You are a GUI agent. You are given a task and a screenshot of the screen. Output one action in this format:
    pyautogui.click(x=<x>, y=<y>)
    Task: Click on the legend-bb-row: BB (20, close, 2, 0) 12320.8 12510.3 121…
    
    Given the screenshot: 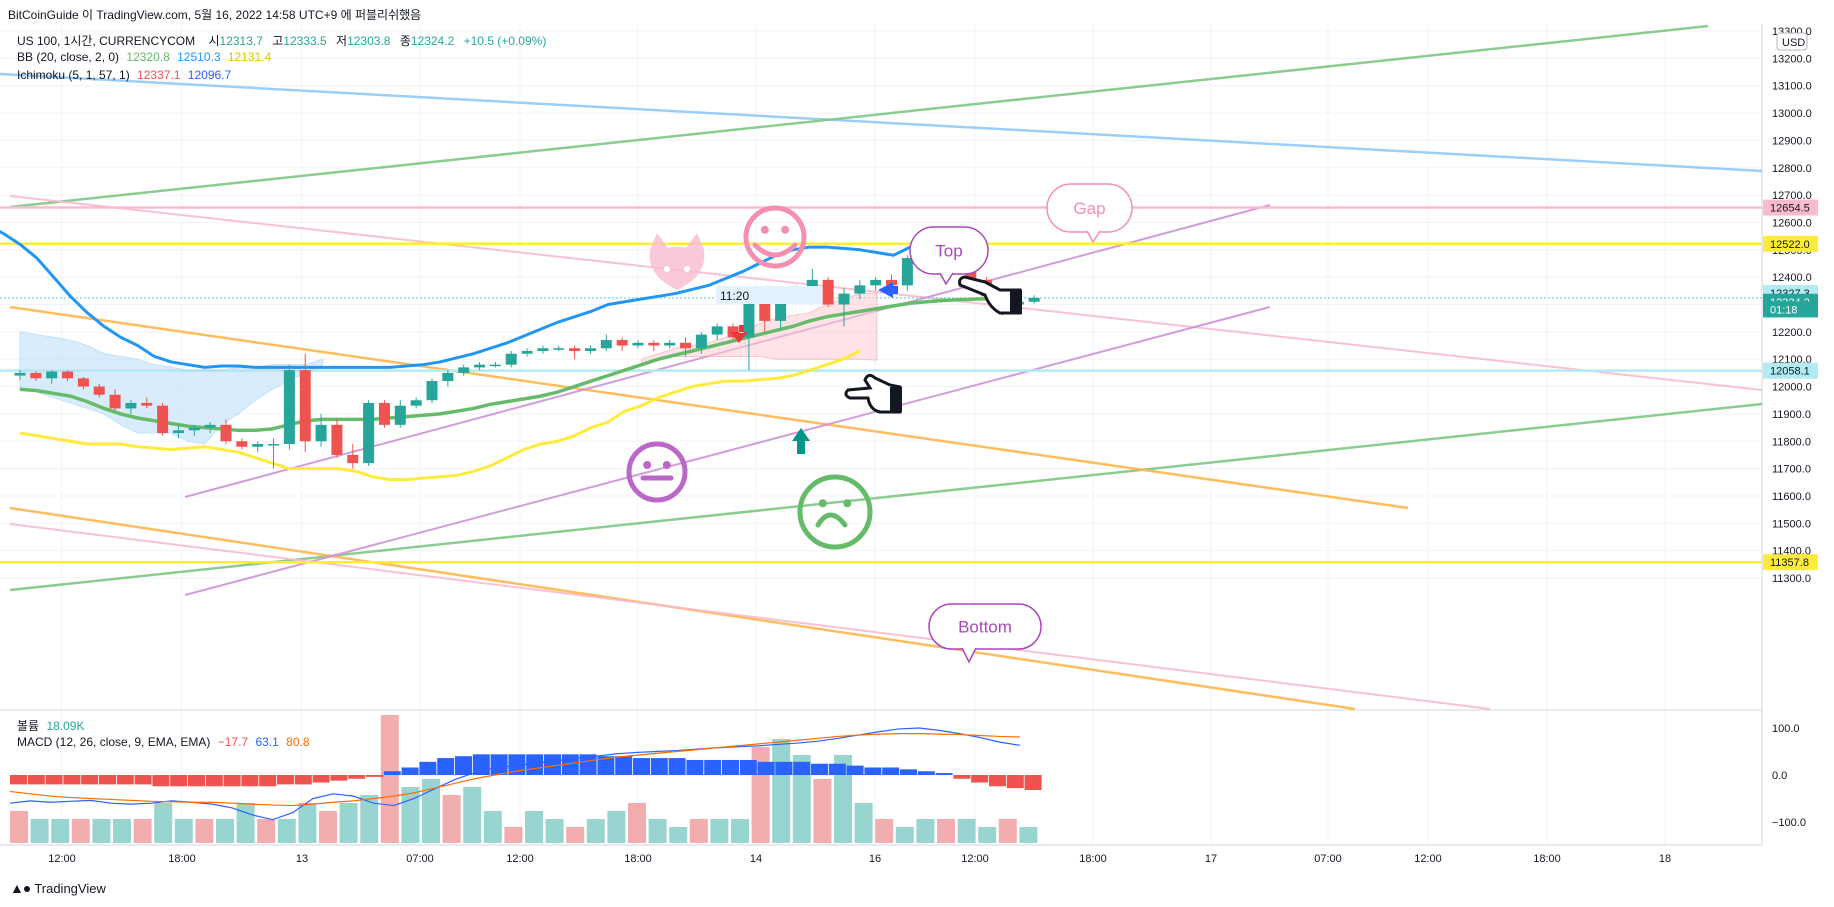 What is the action you would take?
    pyautogui.click(x=146, y=57)
    